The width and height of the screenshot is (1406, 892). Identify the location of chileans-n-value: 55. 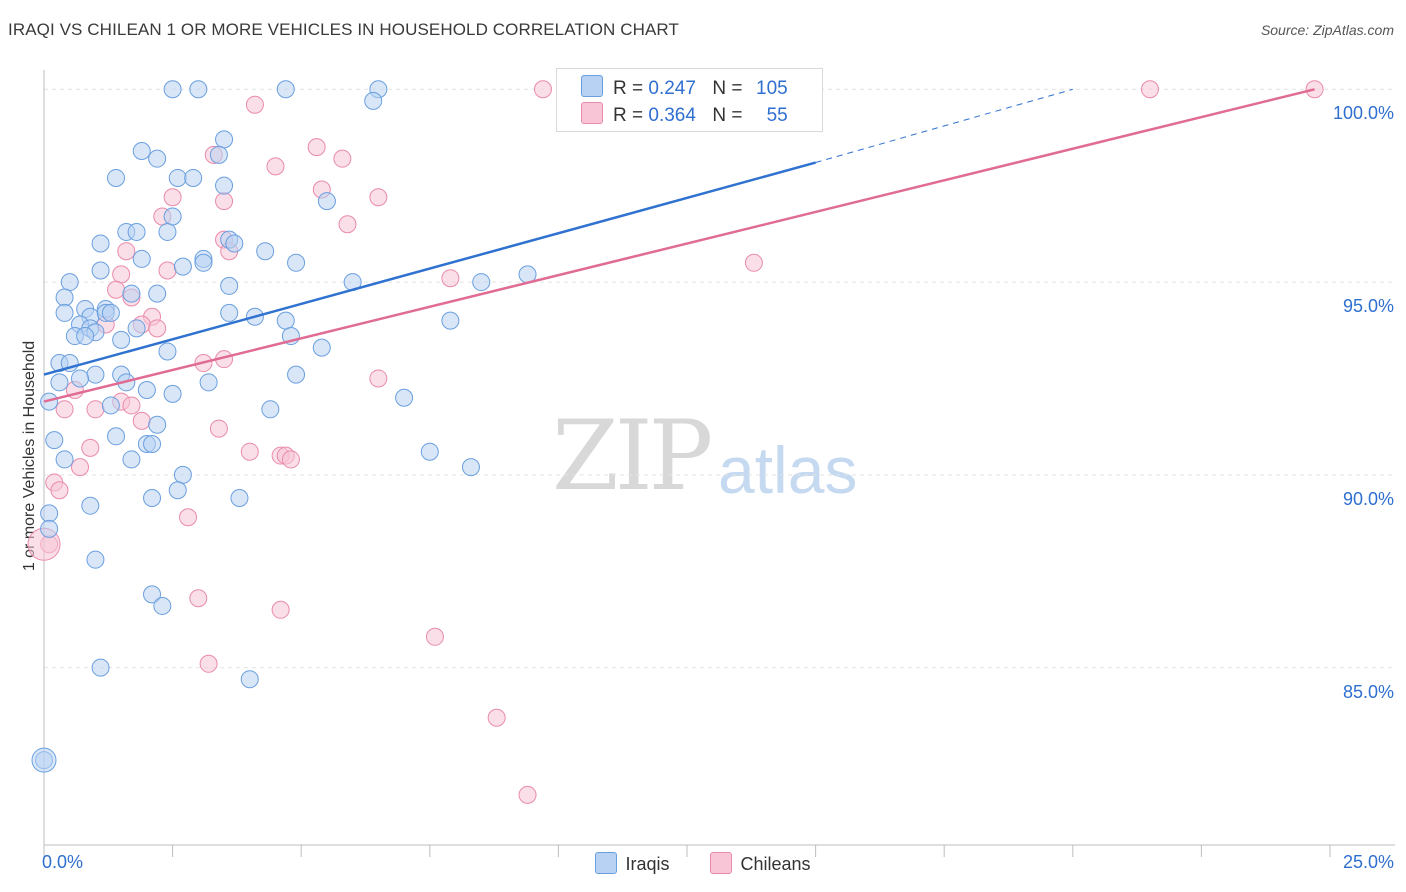
(777, 115).